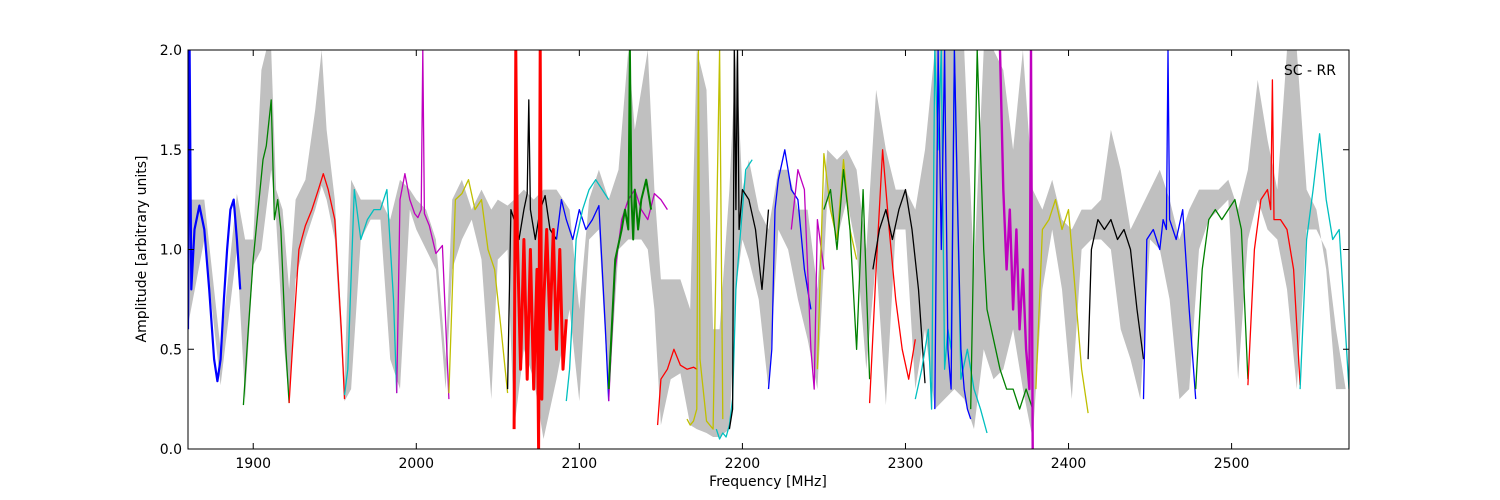  I want to click on annotation-label: SC - RR, so click(1310, 71).